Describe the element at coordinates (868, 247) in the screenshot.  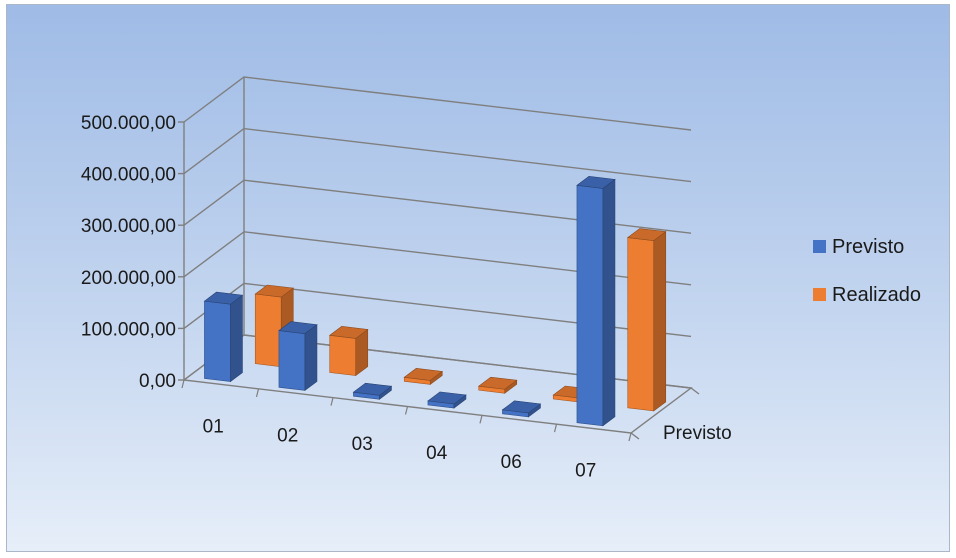
I see `legend-label: Previsto` at that location.